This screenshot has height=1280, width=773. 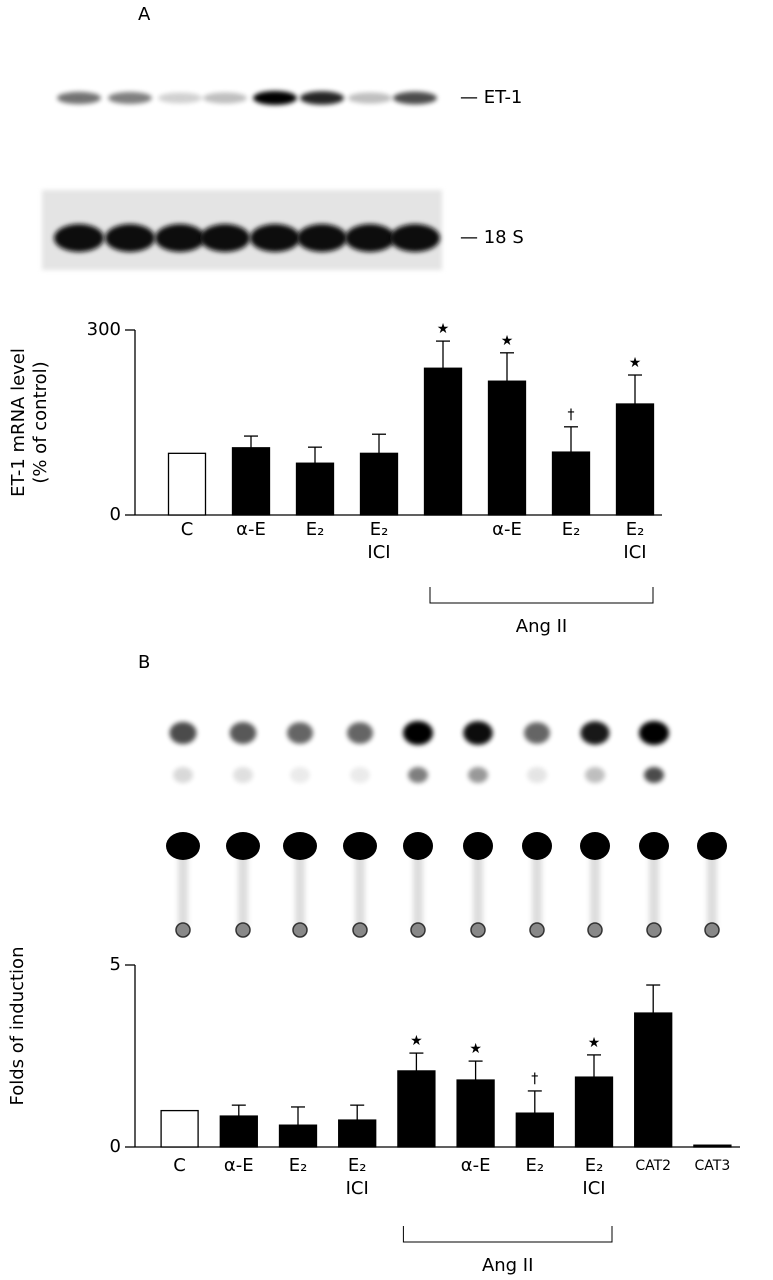 I want to click on y-tick-label: 0, so click(x=115, y=1146).